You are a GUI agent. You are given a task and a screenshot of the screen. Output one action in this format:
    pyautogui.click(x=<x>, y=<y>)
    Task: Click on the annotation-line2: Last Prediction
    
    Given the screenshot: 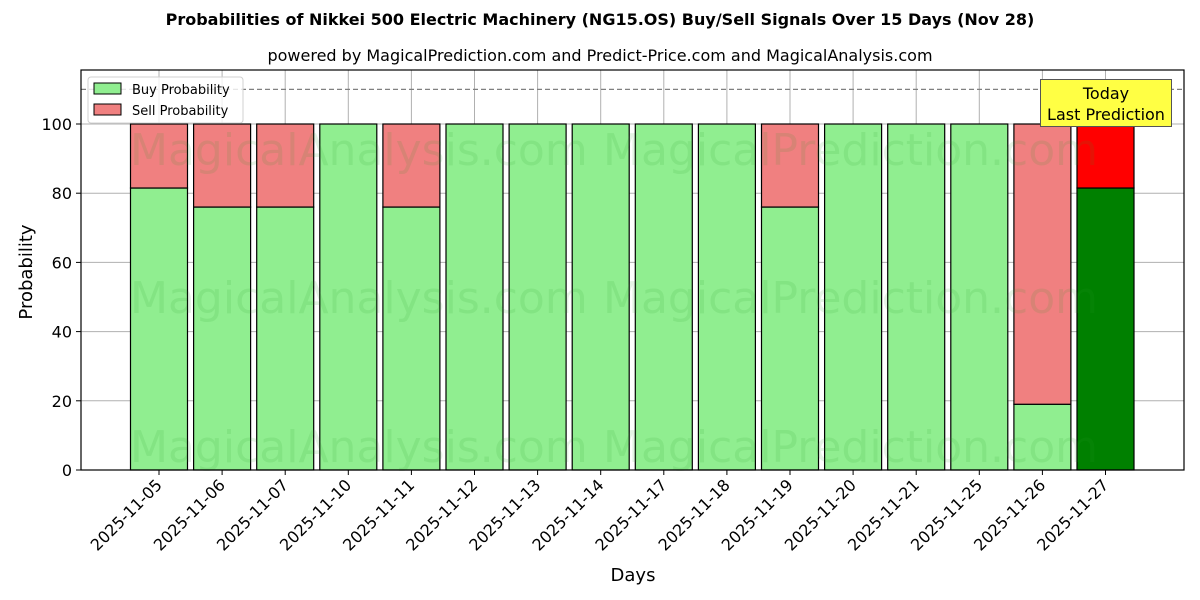 What is the action you would take?
    pyautogui.click(x=1106, y=114)
    